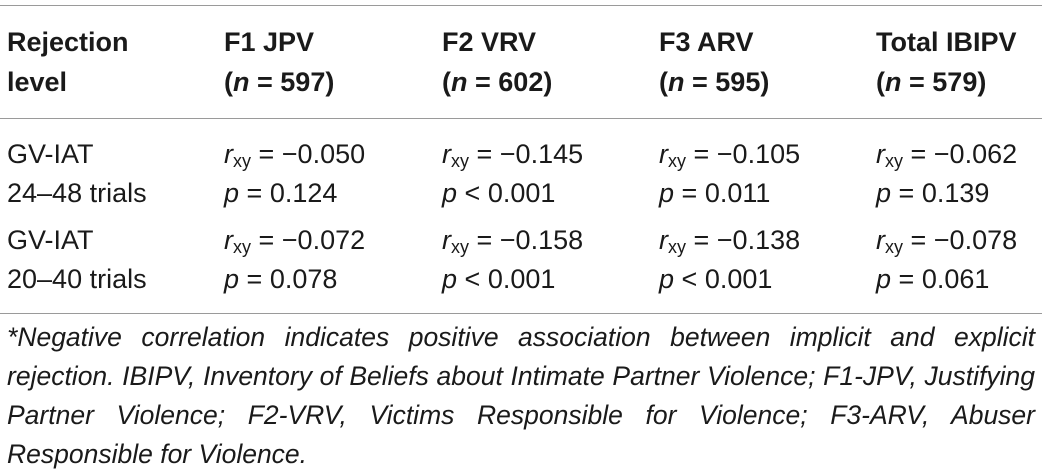  Describe the element at coordinates (521, 313) in the screenshot. I see `bottom-rule` at that location.